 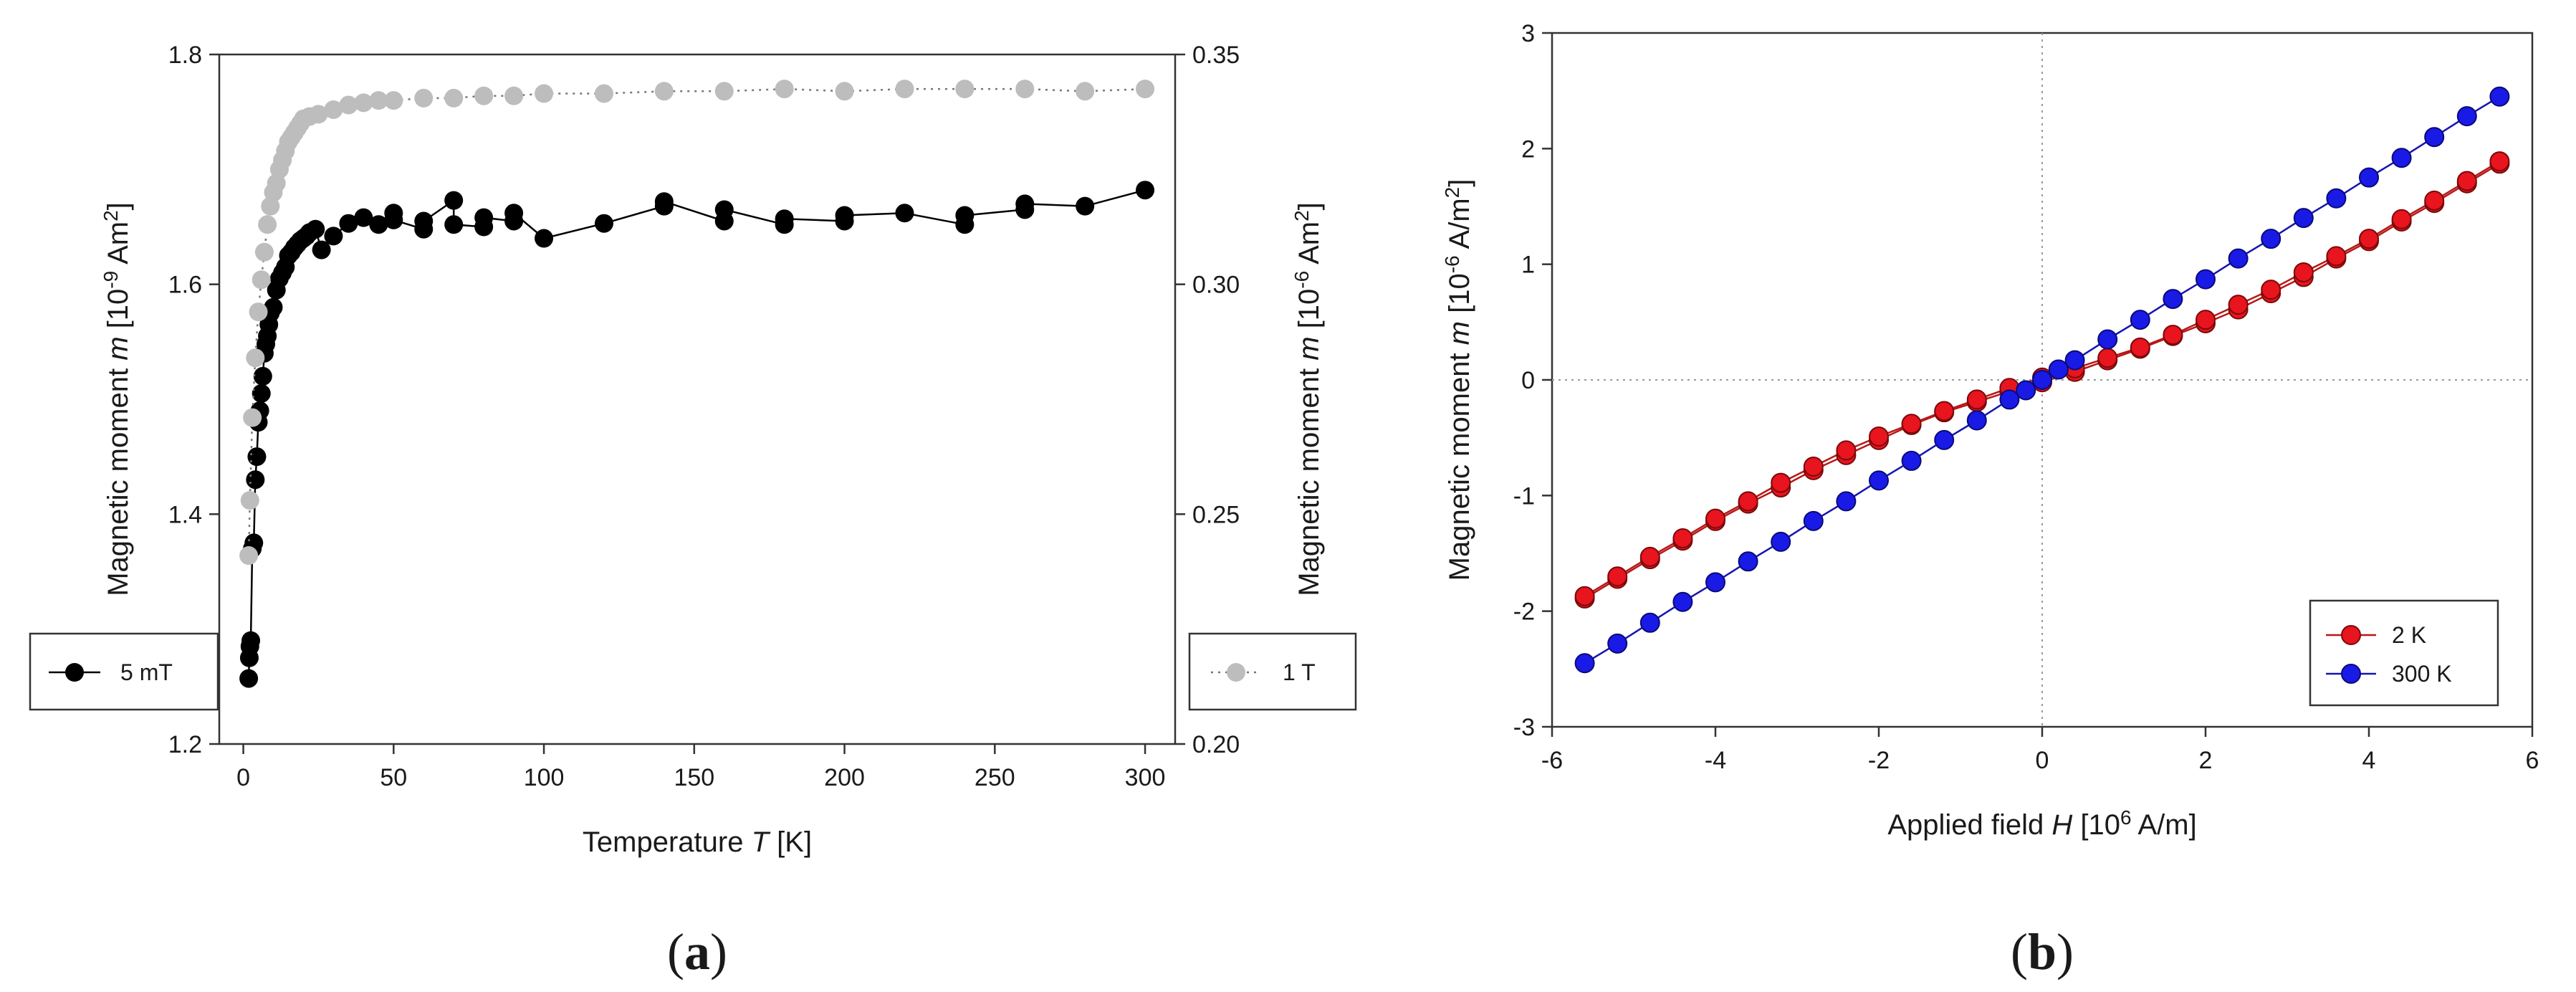 What do you see at coordinates (2404, 653) in the screenshot?
I see `panel-b-legend: 2 K 300 K` at bounding box center [2404, 653].